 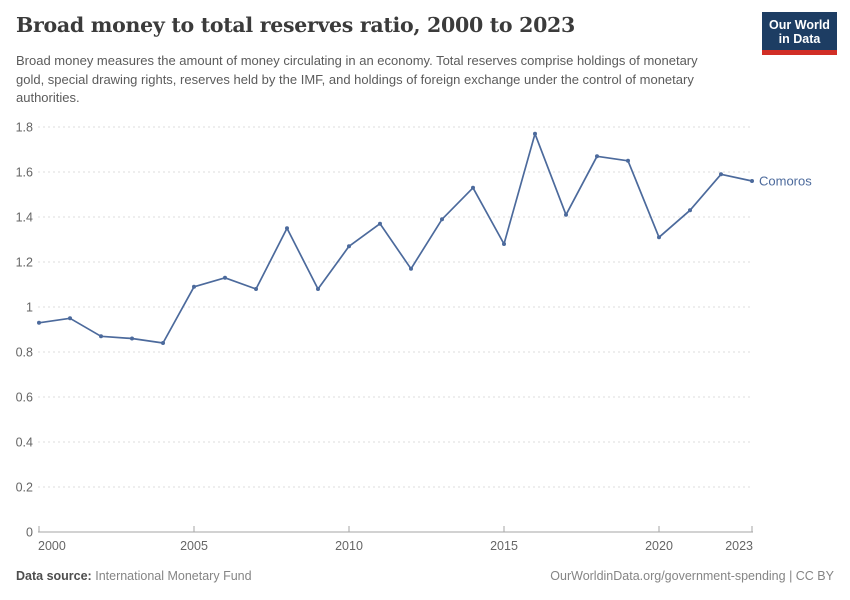 What do you see at coordinates (628, 160) in the screenshot?
I see `data-point-2019` at bounding box center [628, 160].